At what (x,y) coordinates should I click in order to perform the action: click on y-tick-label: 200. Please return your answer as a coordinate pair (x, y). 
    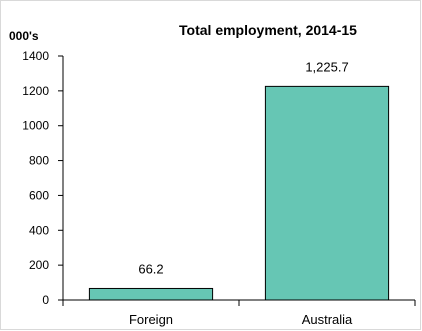
    Looking at the image, I should click on (39, 265).